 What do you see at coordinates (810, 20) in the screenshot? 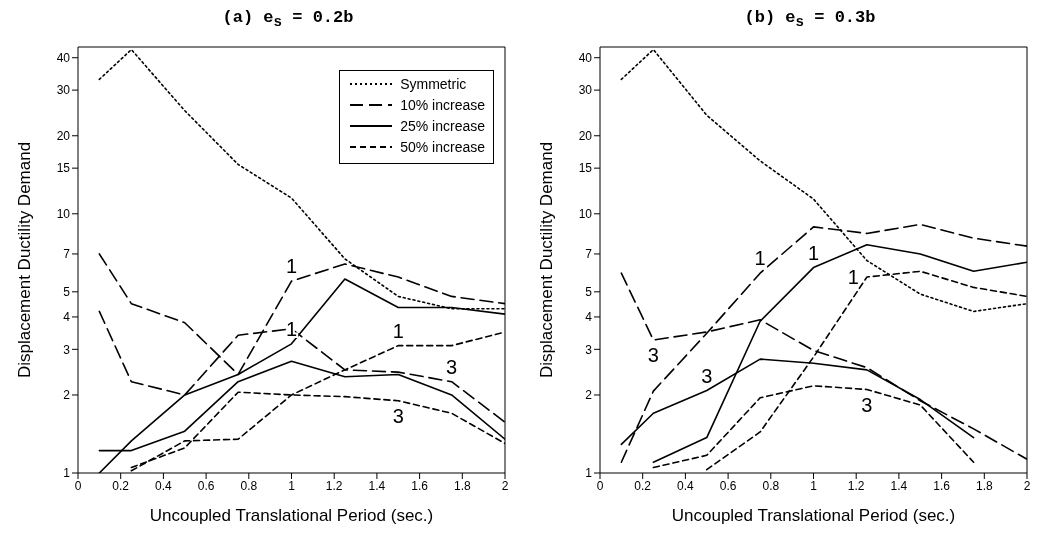
I see `chart-title: (b) e$_{s}$ = 0.3b` at bounding box center [810, 20].